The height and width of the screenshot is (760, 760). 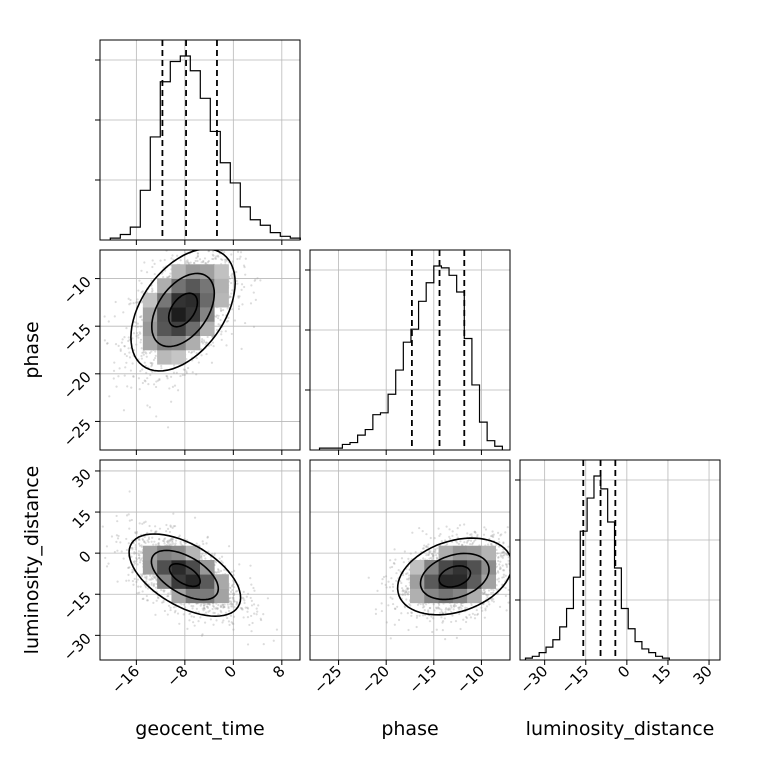 I want to click on x-tick-label: −20, so click(x=375, y=679).